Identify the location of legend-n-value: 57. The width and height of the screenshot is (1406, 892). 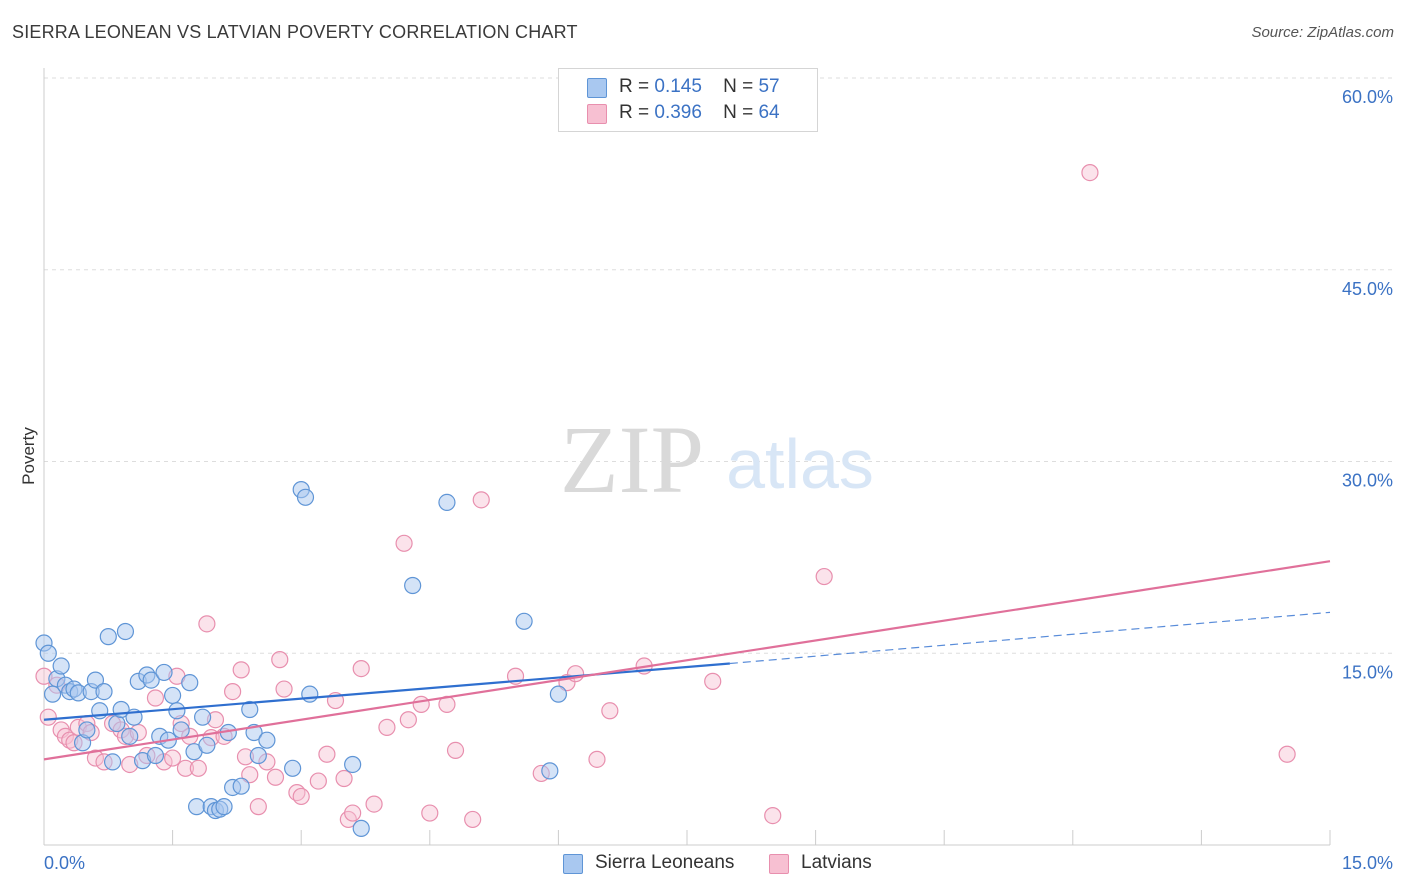
(769, 86).